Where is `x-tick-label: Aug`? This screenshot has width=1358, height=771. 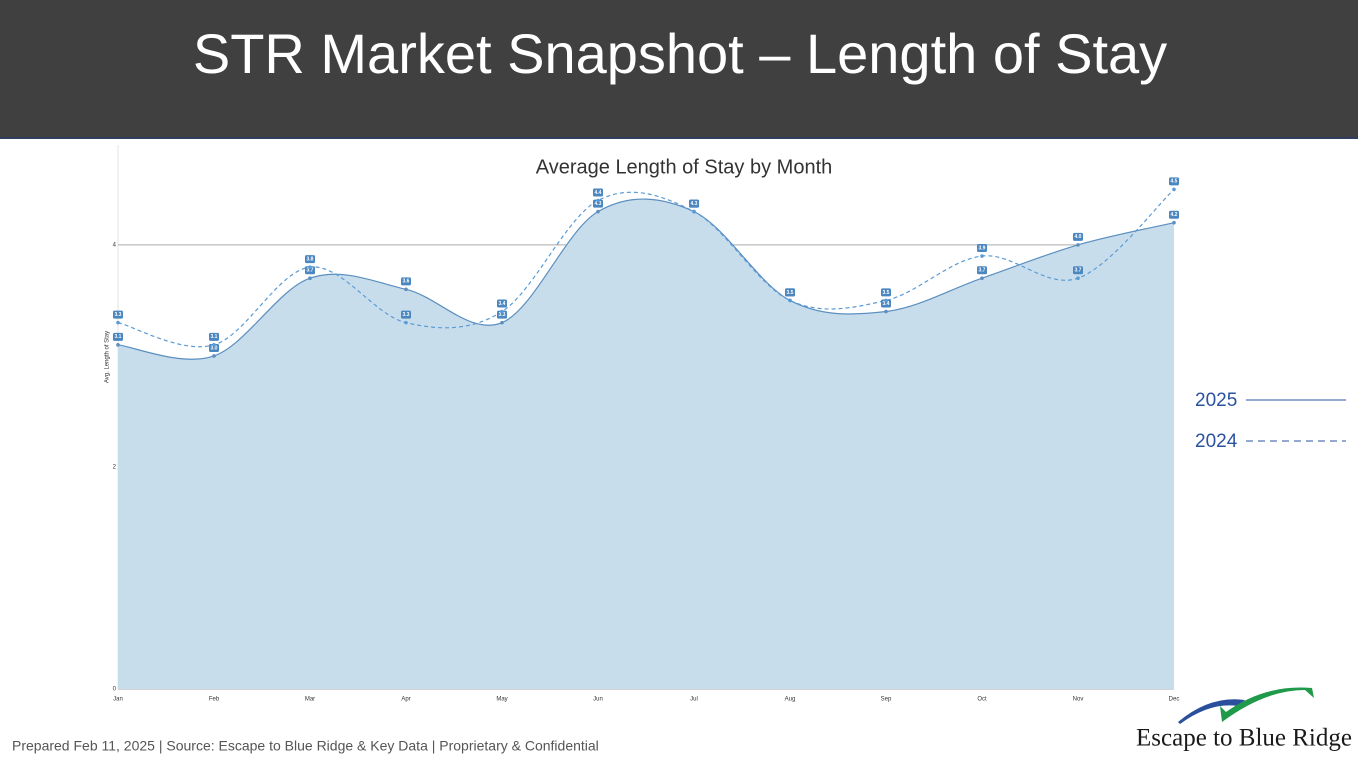 x-tick-label: Aug is located at coordinates (790, 700).